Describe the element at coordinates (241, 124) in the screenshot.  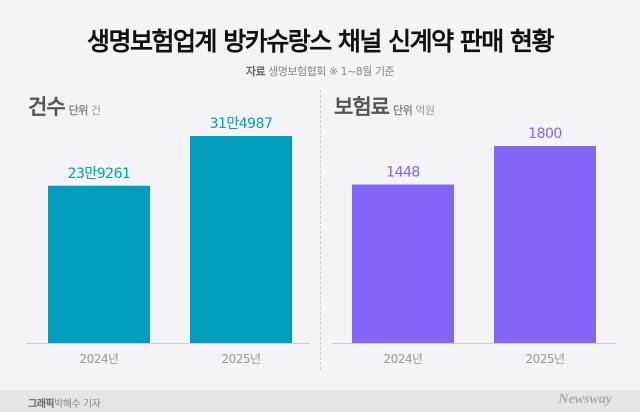
I see `data-label: 31만4987` at that location.